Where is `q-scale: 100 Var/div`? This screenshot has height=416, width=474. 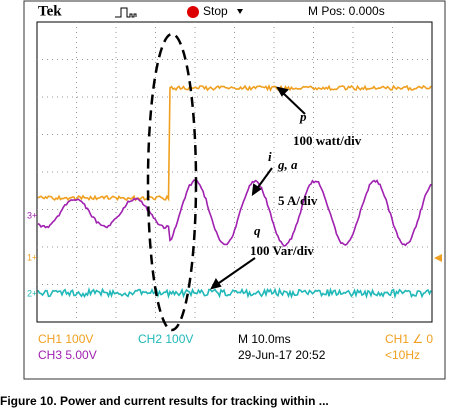
q-scale: 100 Var/div is located at coordinates (282, 250).